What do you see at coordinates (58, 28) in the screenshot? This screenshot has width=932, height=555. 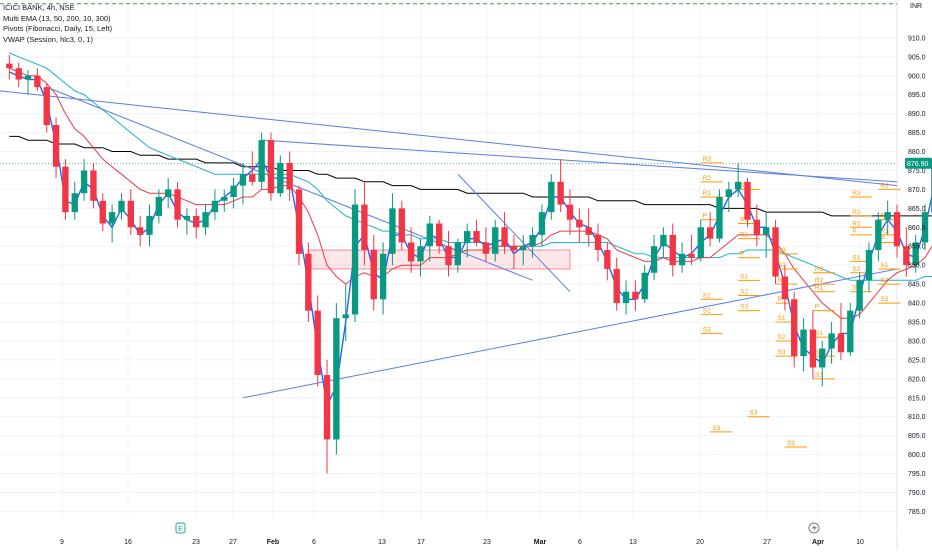 I see `indicator-pivots: Pivots (Fibonacci, Daily, 15, Left)` at bounding box center [58, 28].